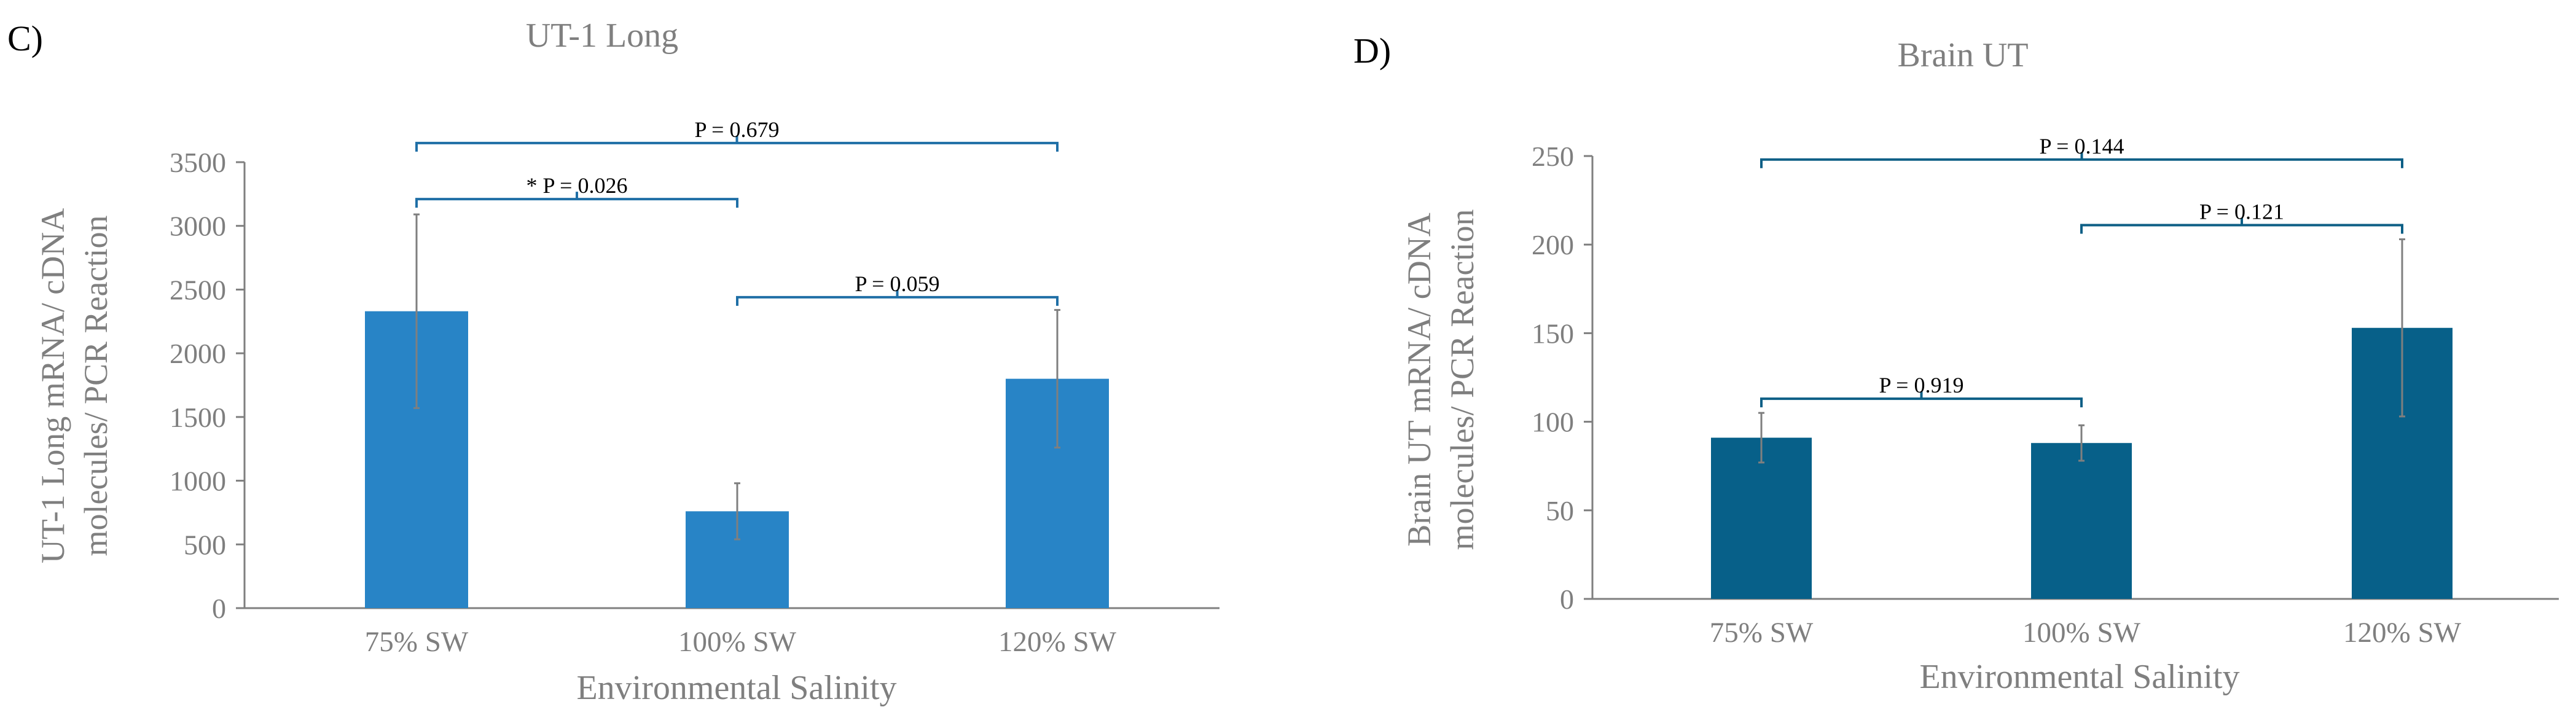  I want to click on p-value-label-c: P = 0.059, so click(897, 284).